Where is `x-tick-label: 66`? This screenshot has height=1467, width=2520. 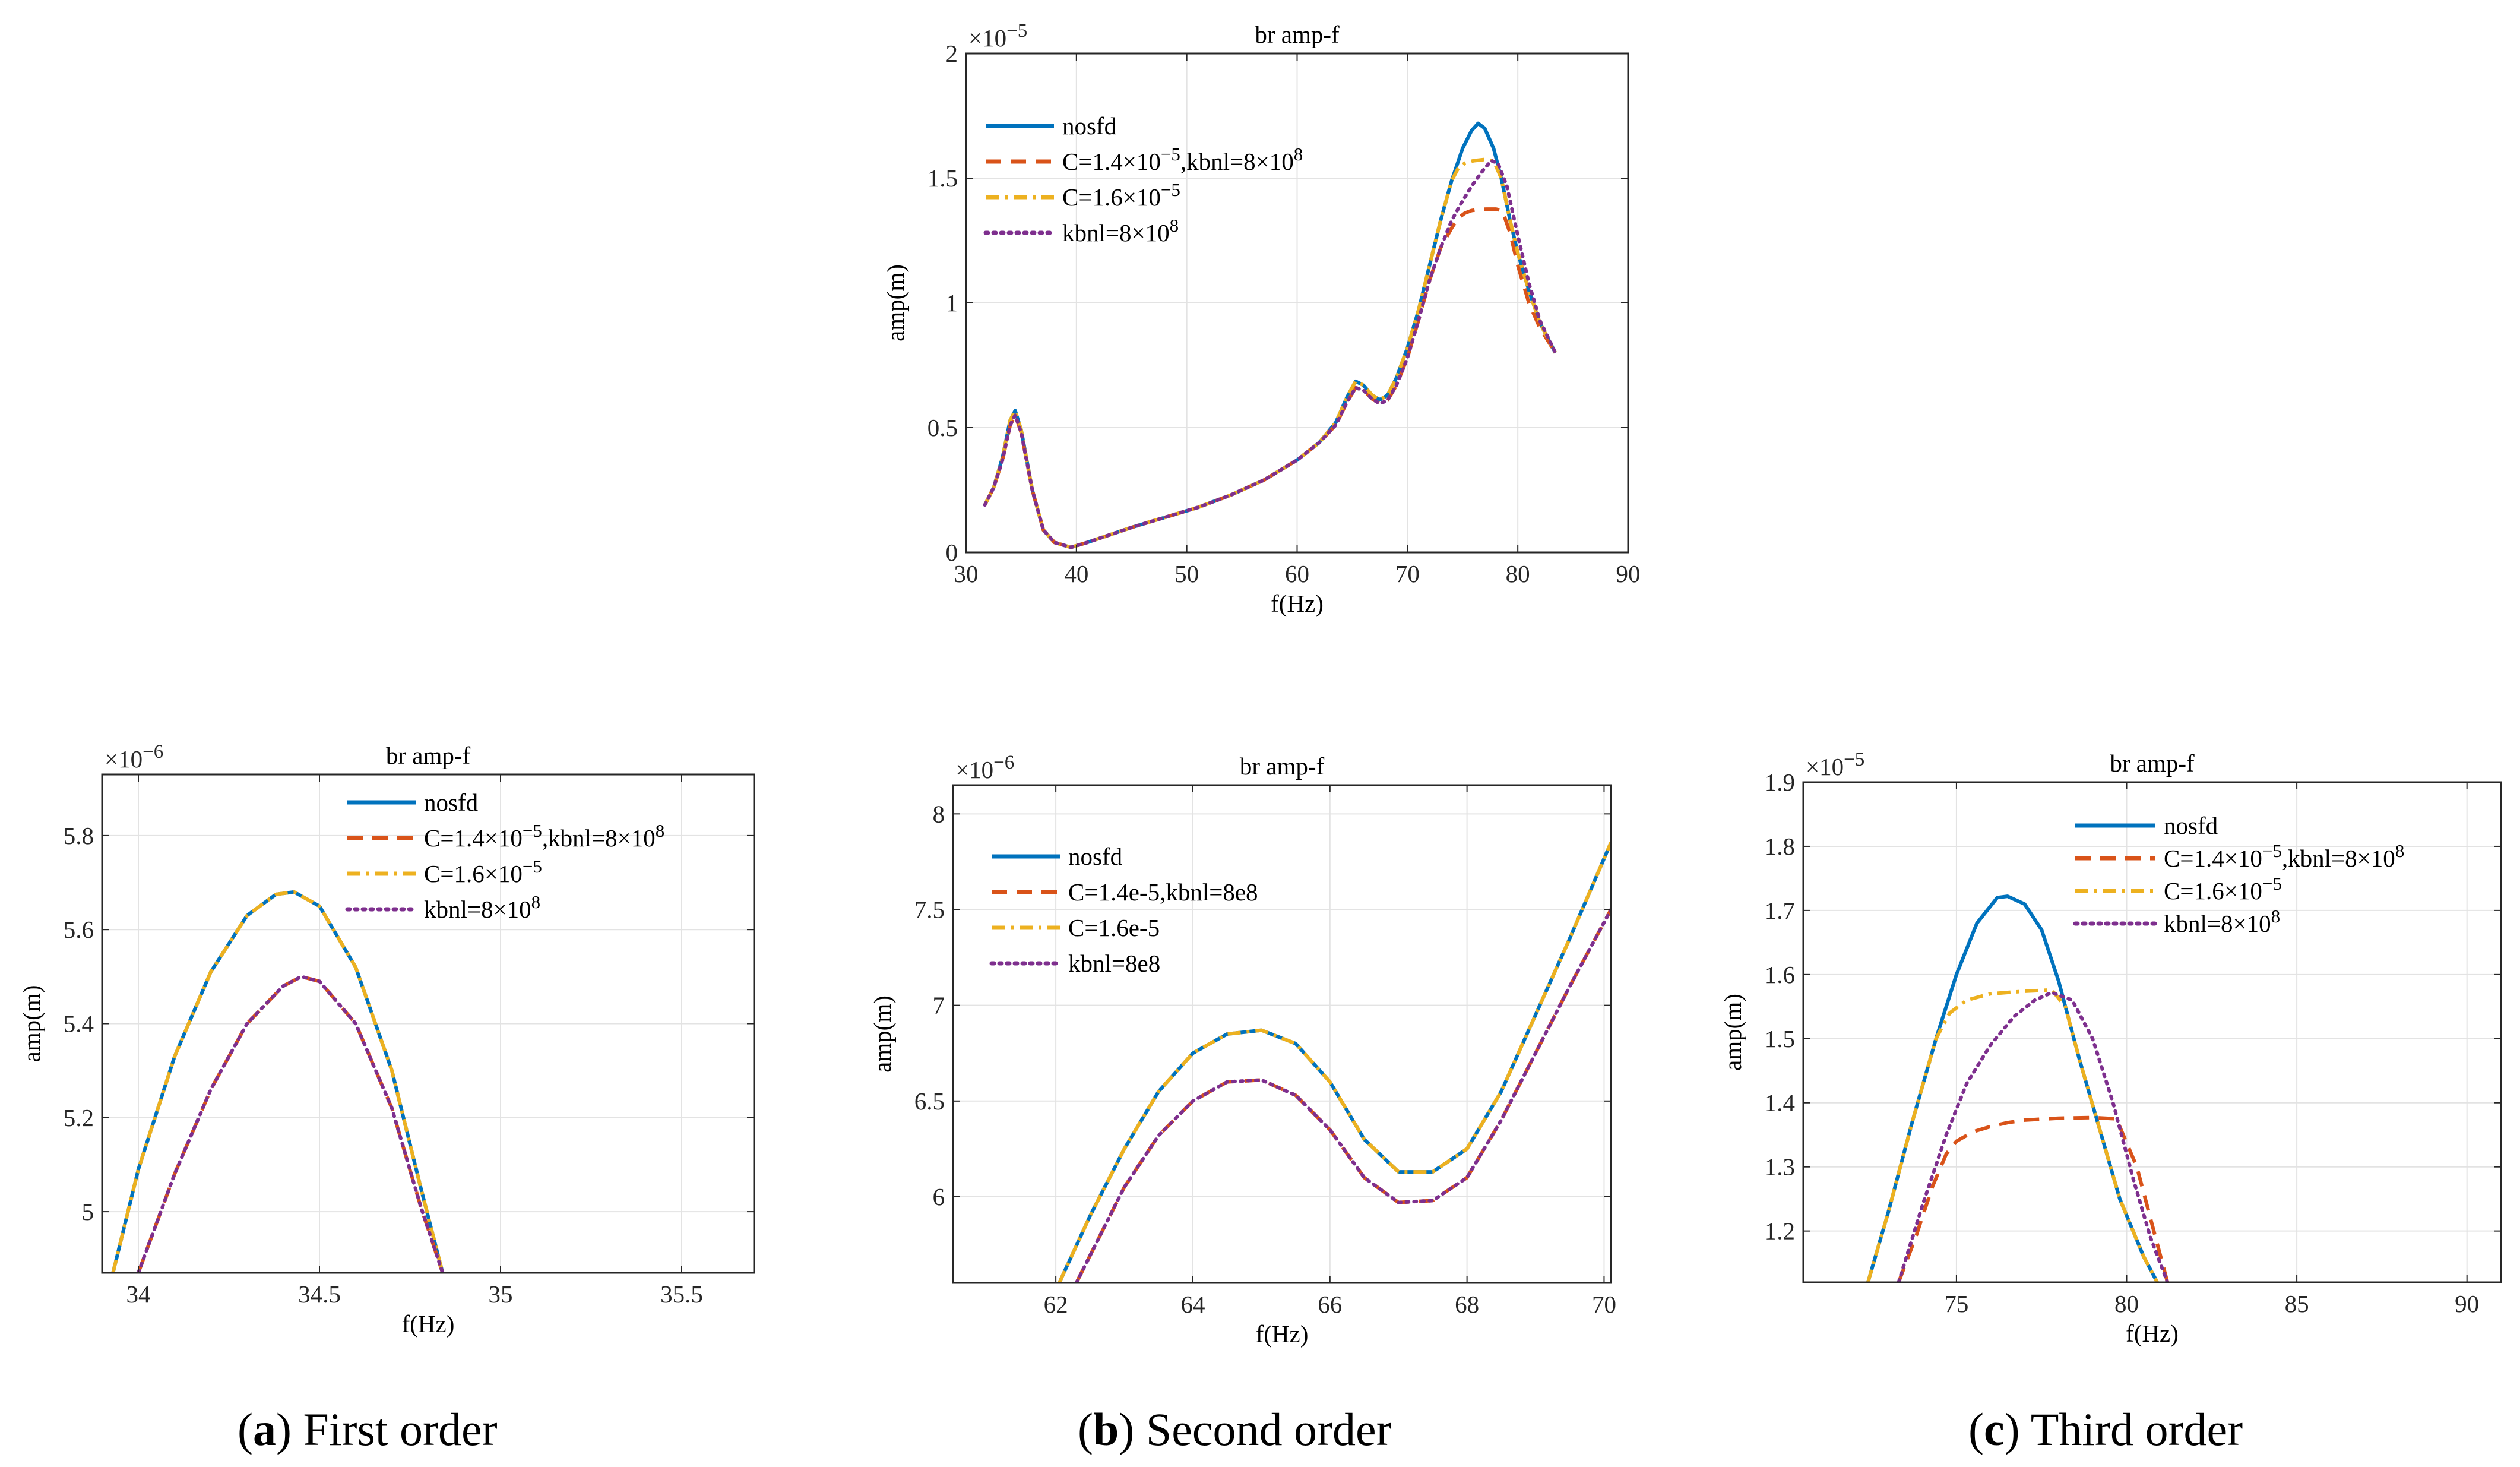
x-tick-label: 66 is located at coordinates (1330, 1304).